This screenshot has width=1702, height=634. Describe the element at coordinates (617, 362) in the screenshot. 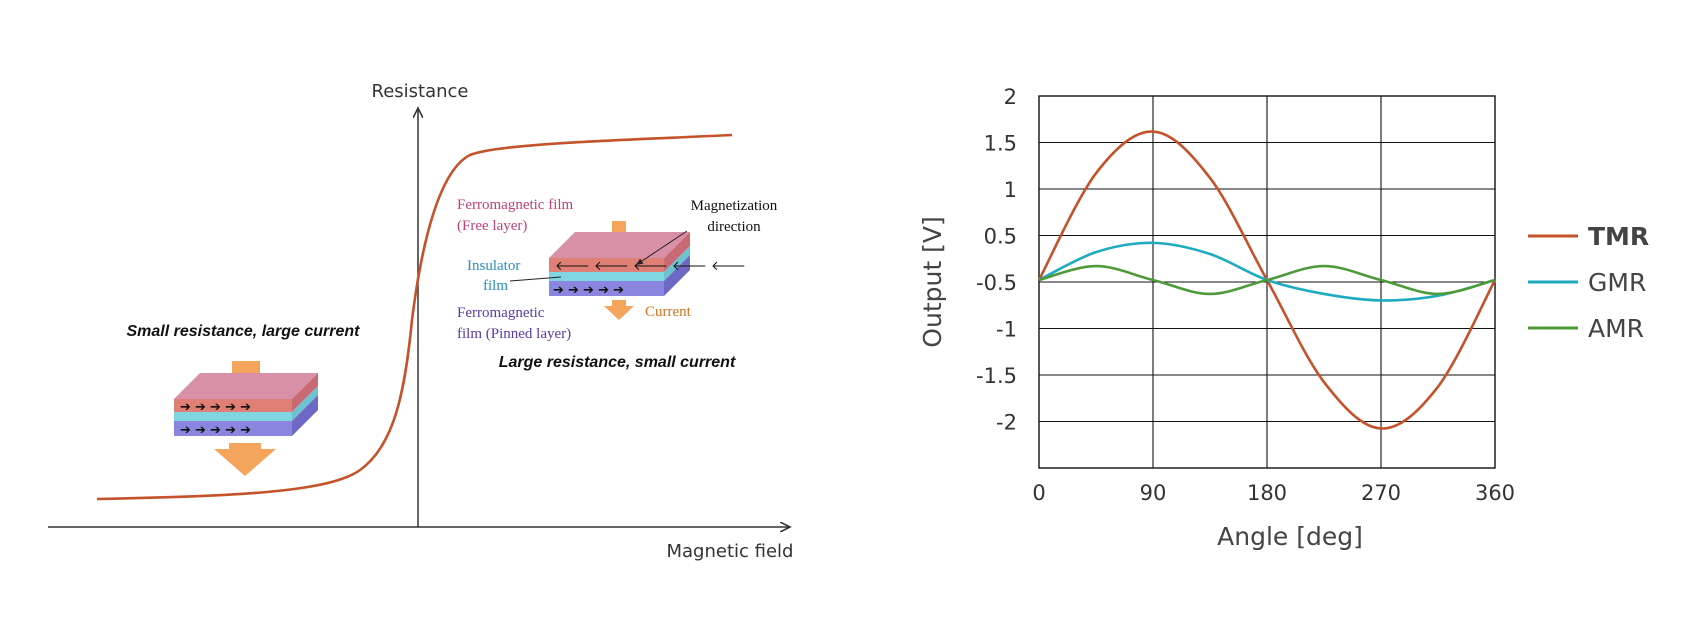

I see `large-state-caption: Large resistance, small current` at that location.